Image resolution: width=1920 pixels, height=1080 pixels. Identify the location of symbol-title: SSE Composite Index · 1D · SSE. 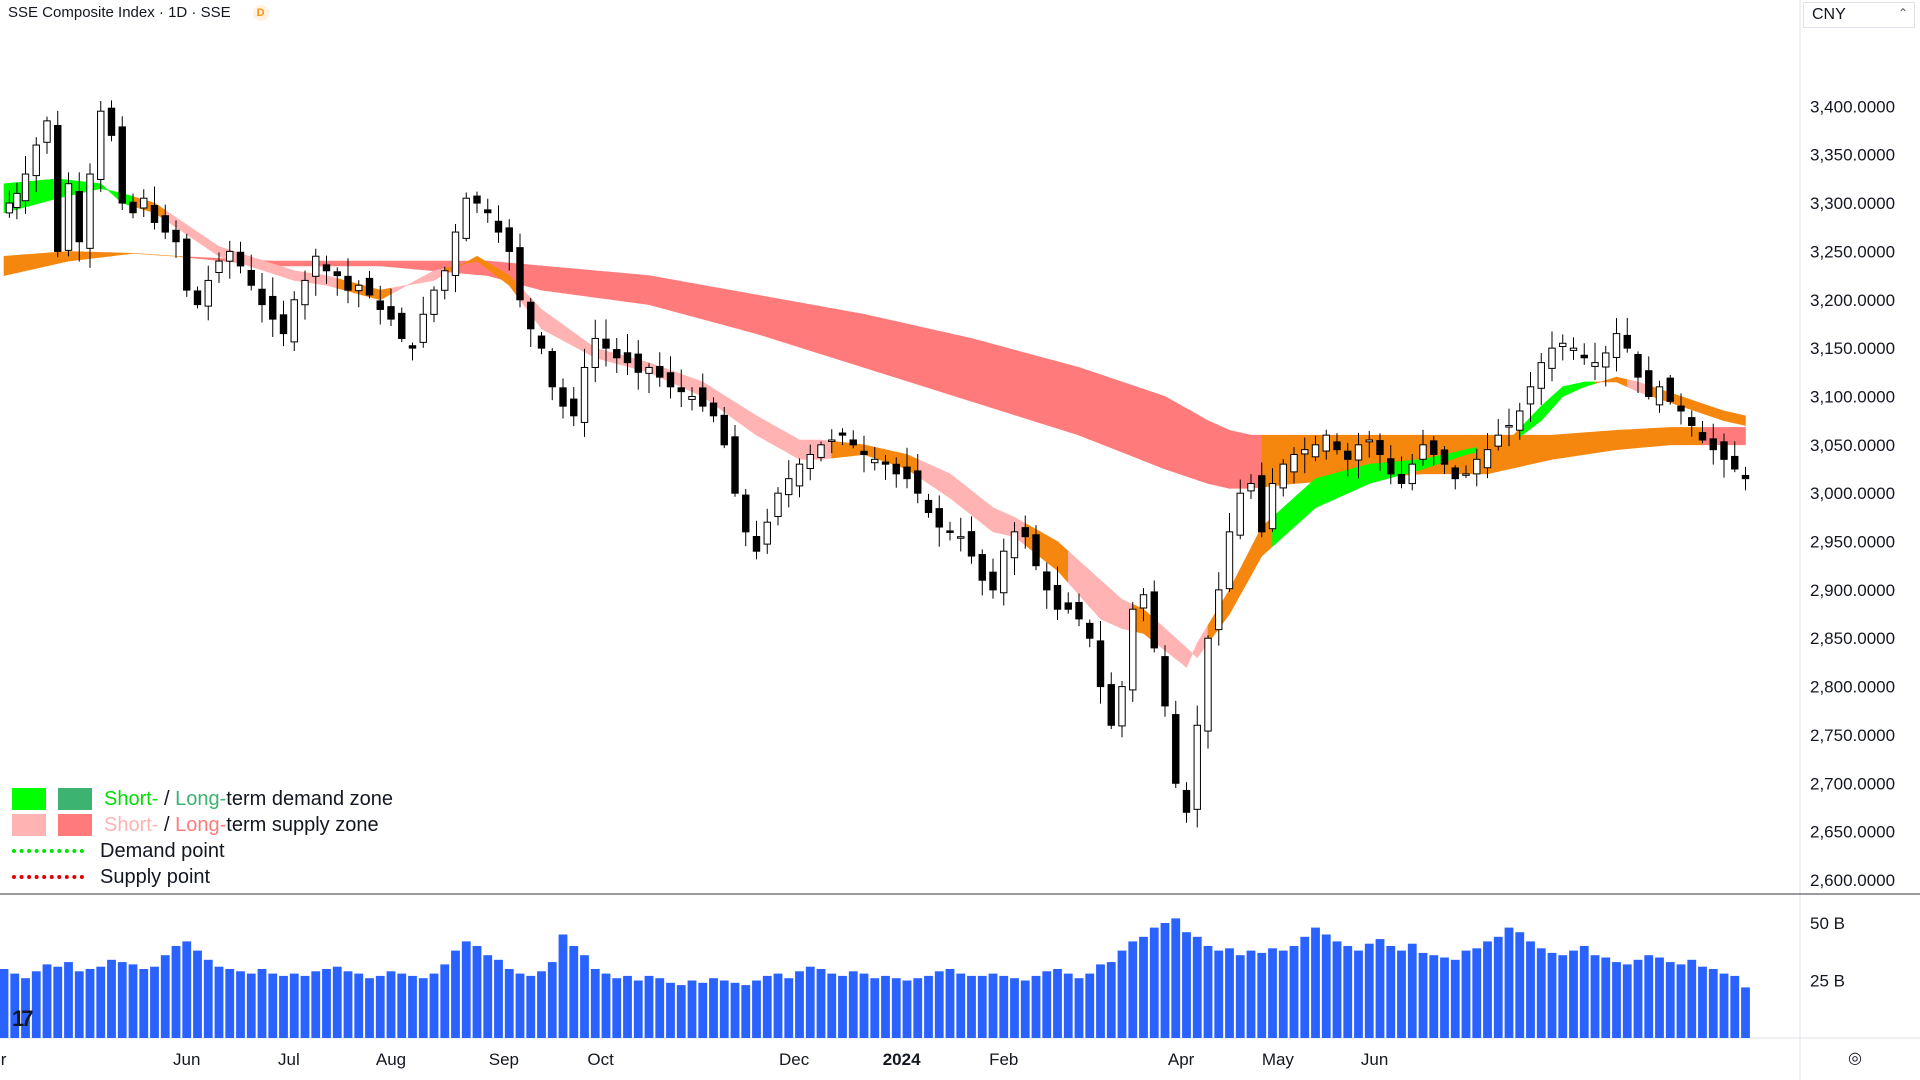
(119, 12).